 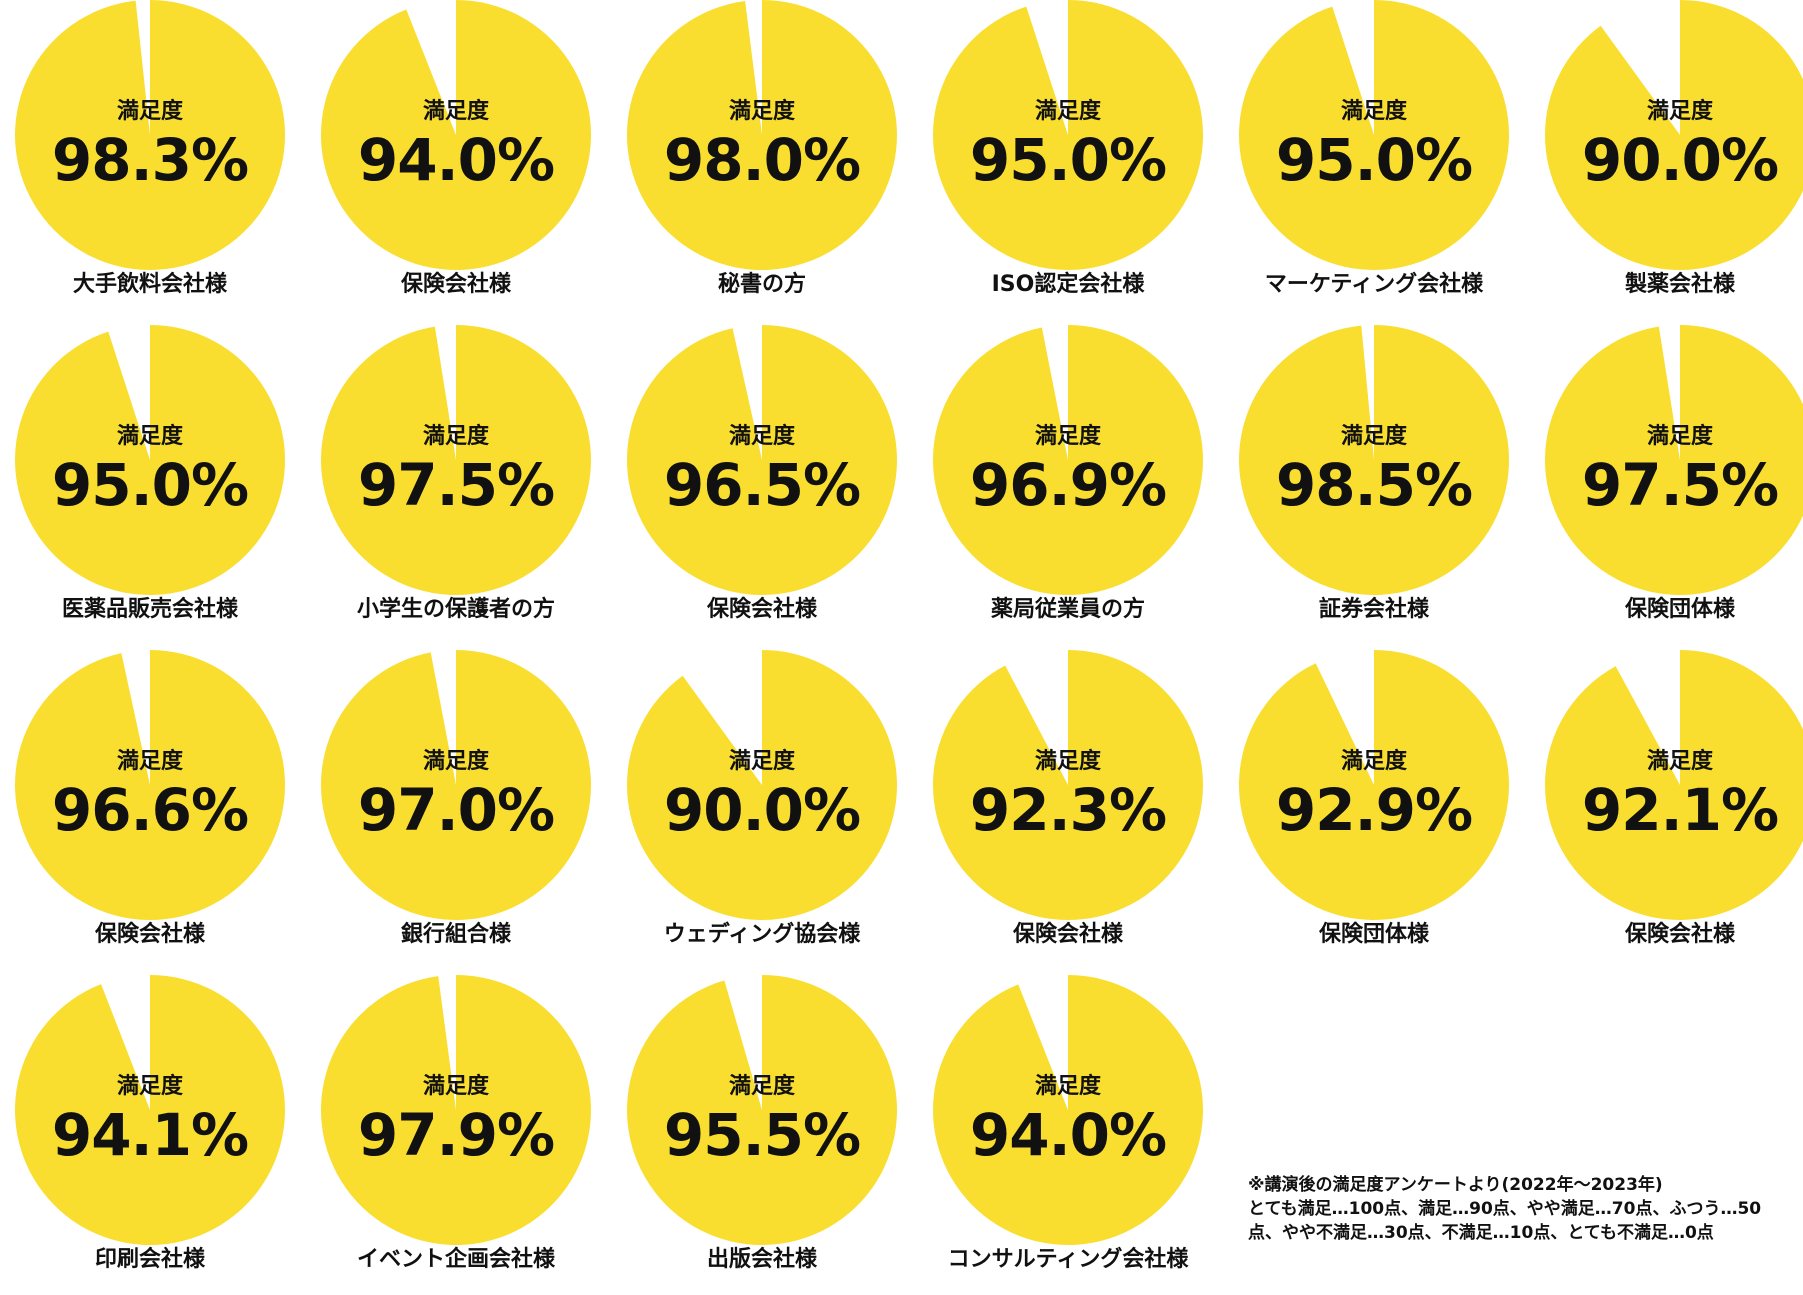 I want to click on pie-chart-card: 満足度 95.5% 出版会社様, so click(x=762, y=1135).